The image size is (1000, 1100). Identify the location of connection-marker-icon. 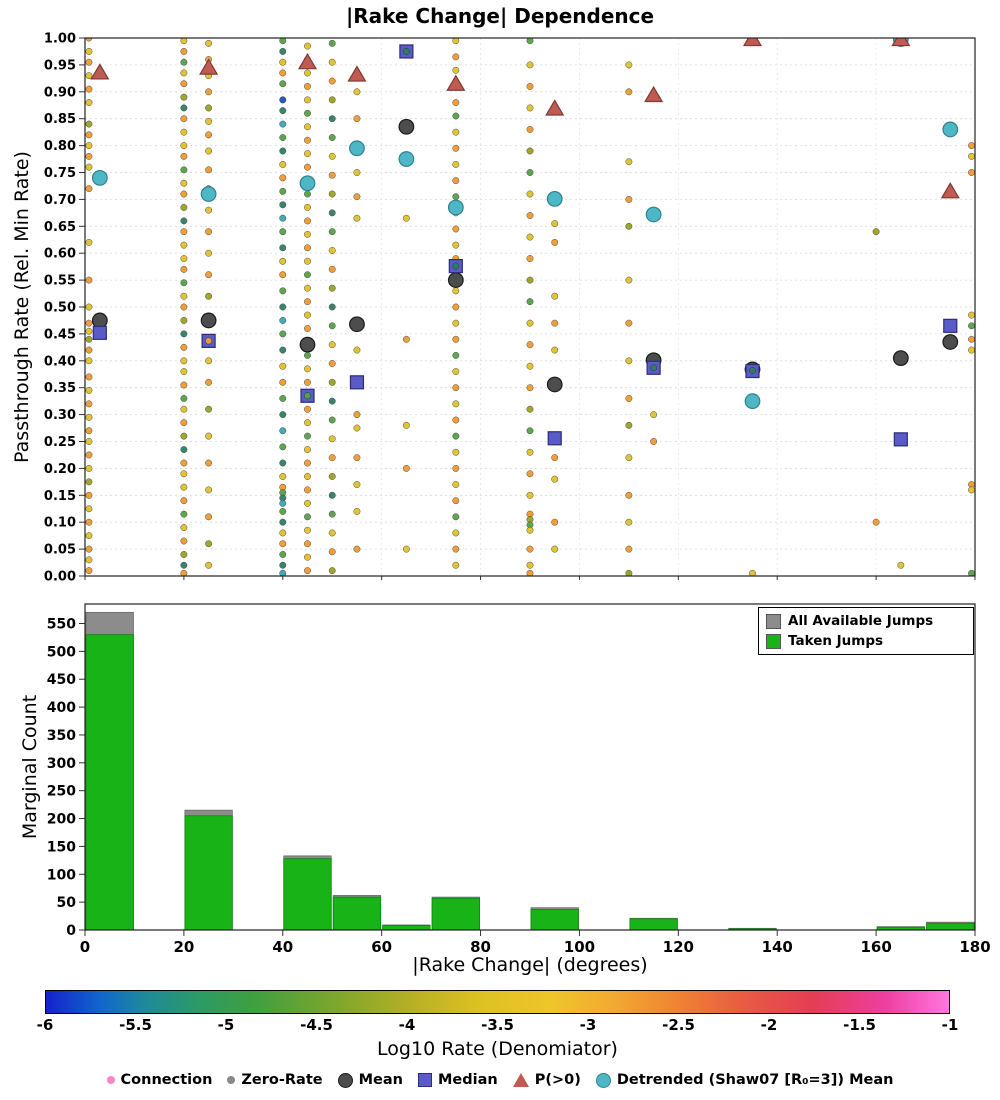
(110, 1080).